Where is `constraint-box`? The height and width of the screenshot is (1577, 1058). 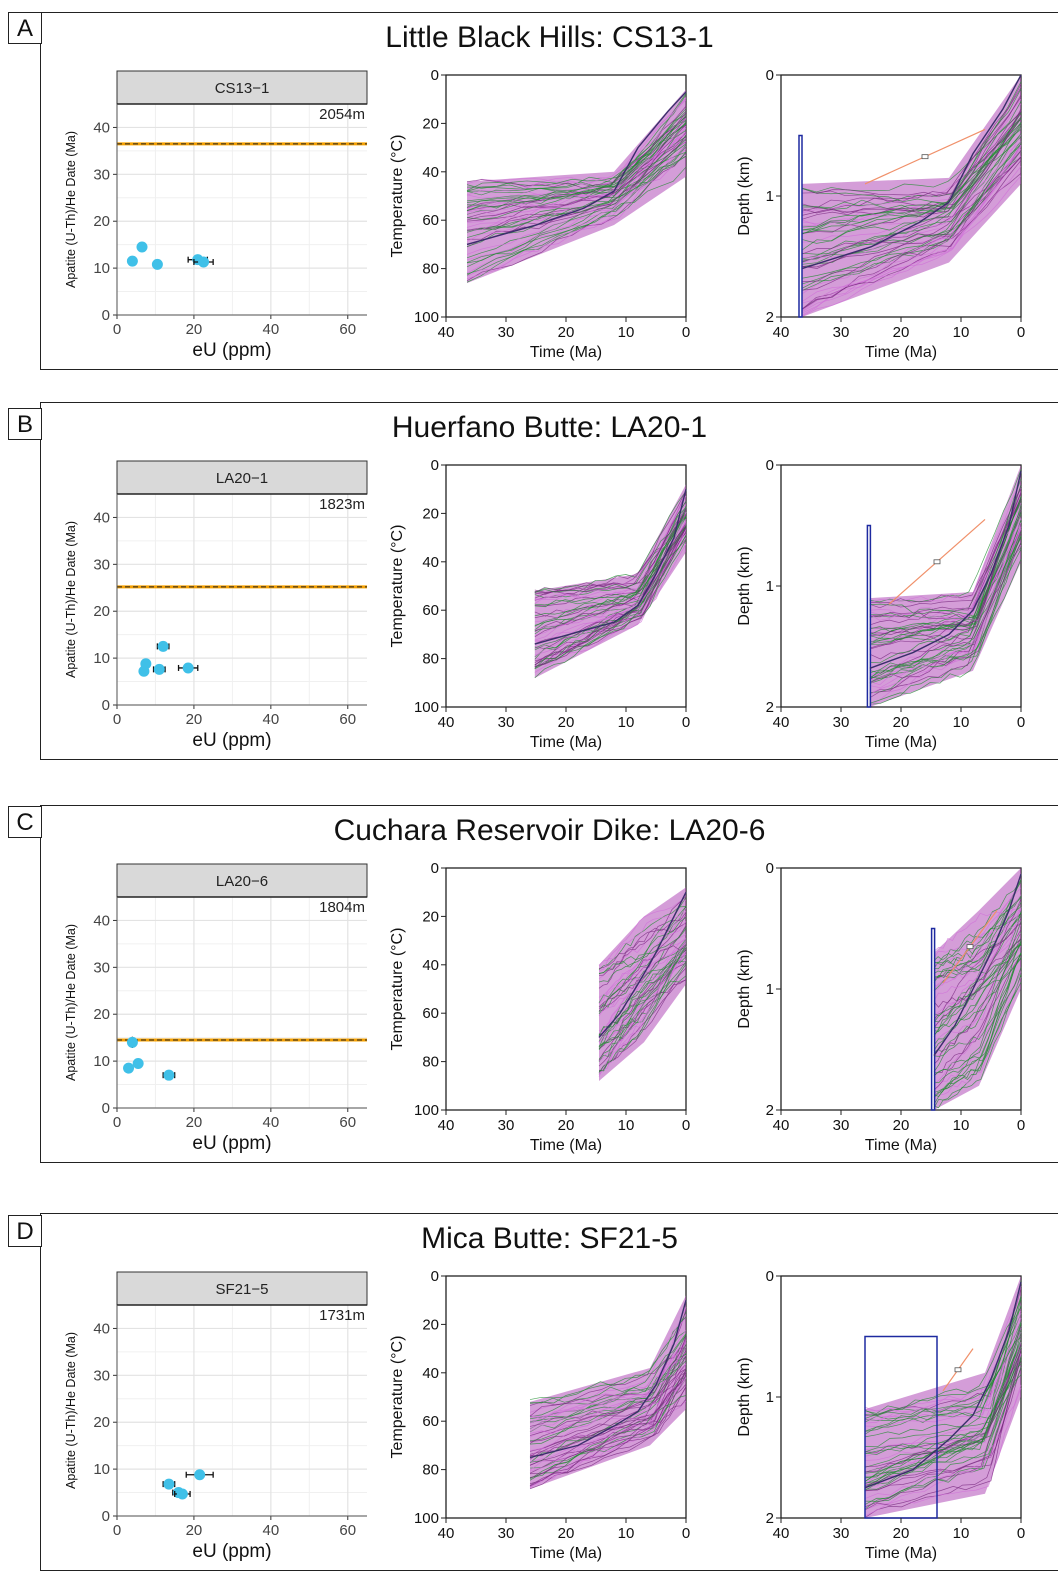 constraint-box is located at coordinates (933, 1019).